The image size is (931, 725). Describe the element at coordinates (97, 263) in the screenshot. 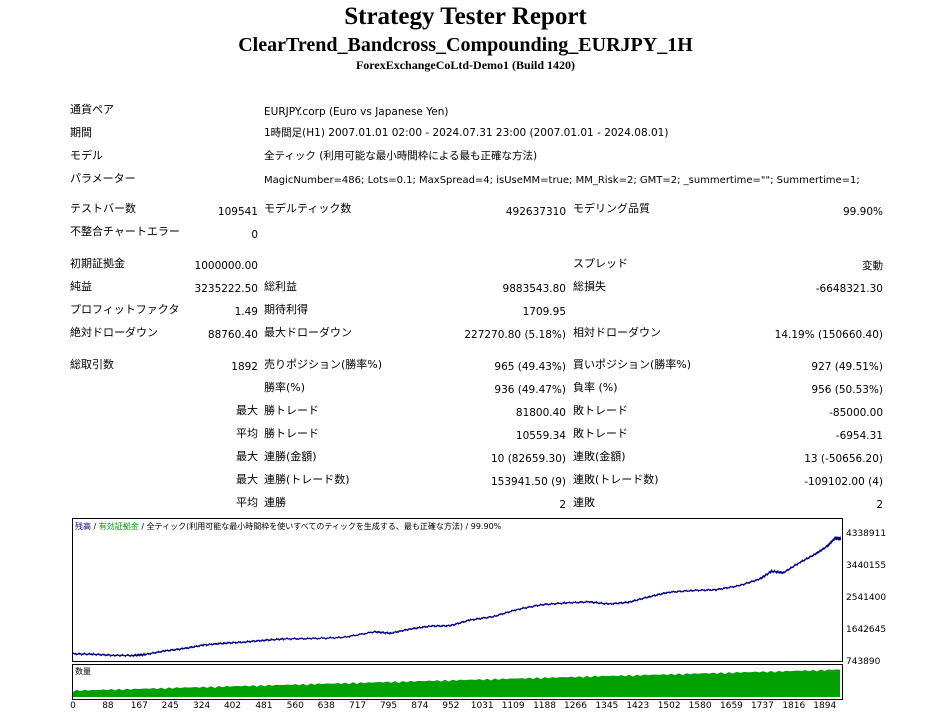

I see `deposit-label: 初期証拠金` at that location.